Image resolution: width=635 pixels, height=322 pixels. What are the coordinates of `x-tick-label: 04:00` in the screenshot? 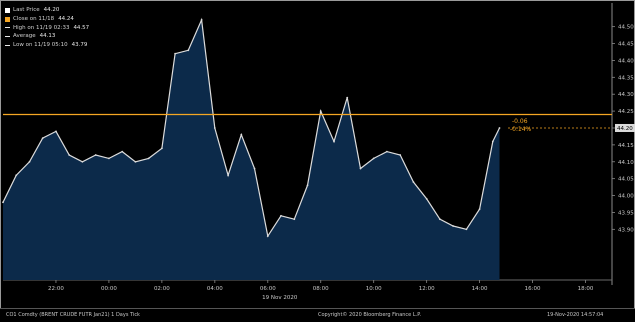 It's located at (215, 289).